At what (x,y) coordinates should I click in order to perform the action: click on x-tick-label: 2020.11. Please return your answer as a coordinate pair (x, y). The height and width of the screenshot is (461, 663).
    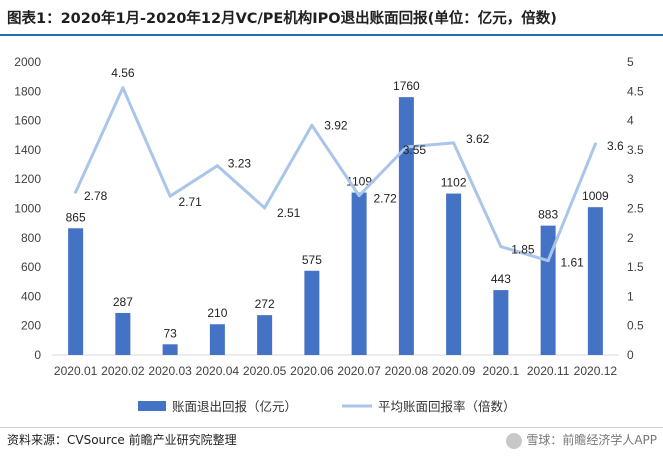
    Looking at the image, I should click on (548, 371).